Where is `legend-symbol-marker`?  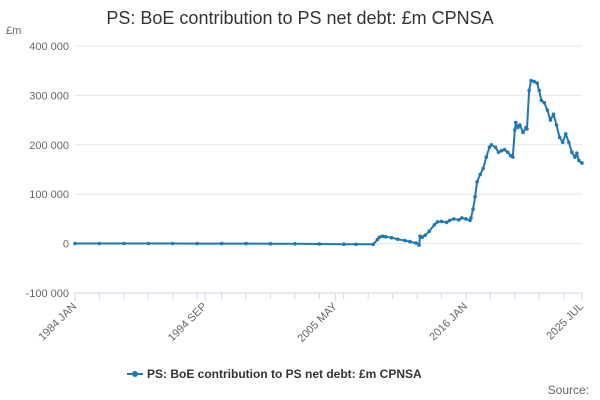 legend-symbol-marker is located at coordinates (135, 374).